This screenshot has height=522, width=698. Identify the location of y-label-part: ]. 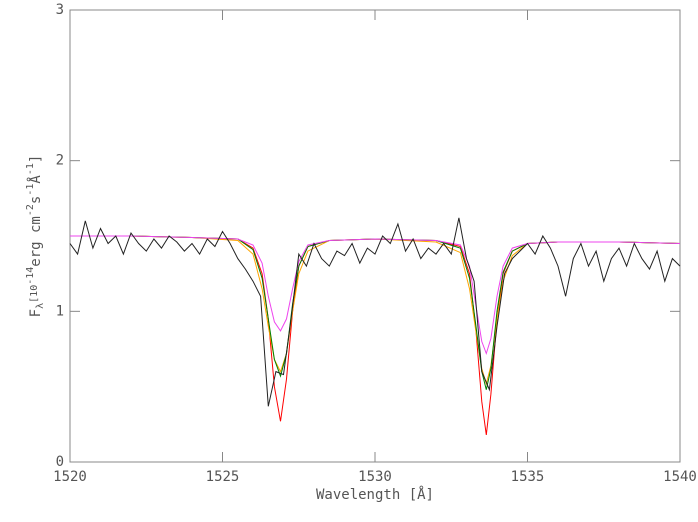
(36, 159).